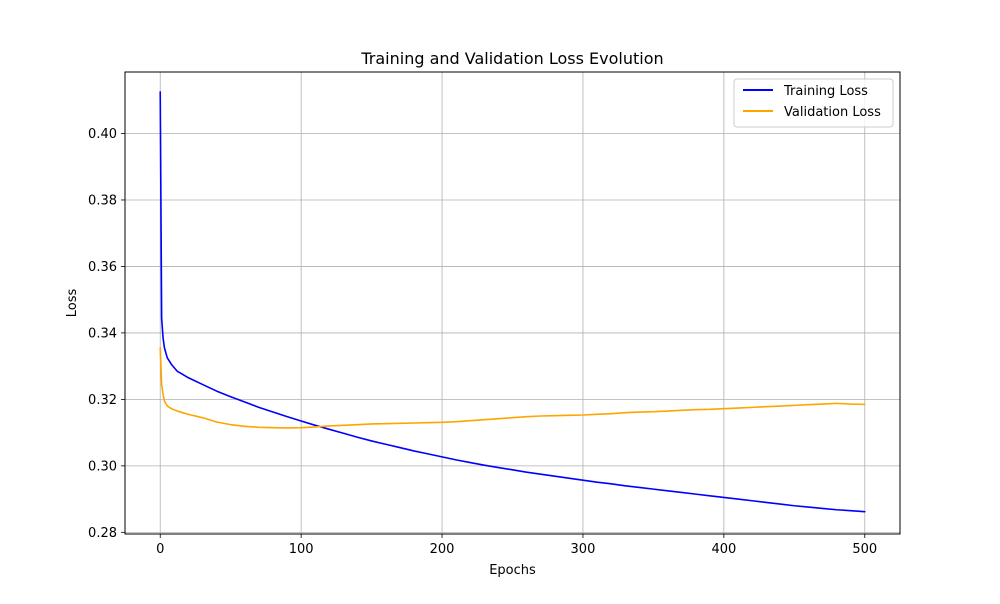  I want to click on y-tick-label: 0.30, so click(102, 466).